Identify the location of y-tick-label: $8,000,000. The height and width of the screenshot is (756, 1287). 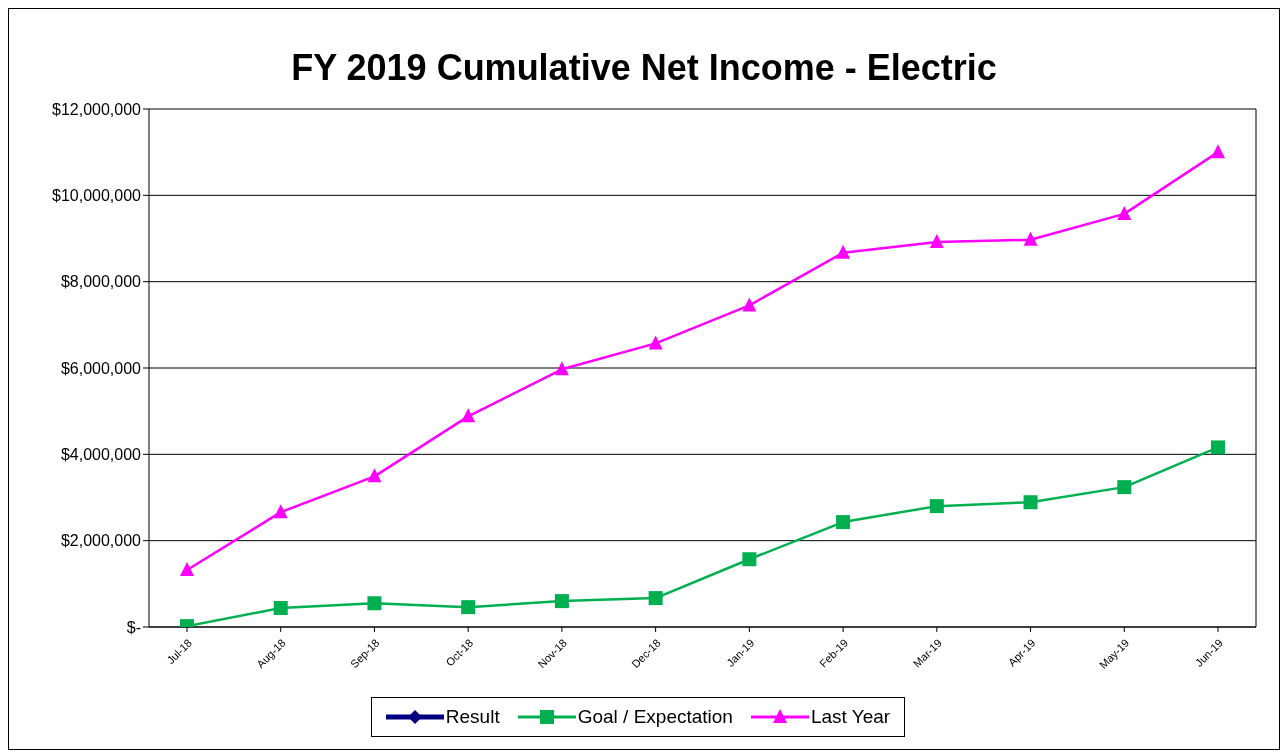
(101, 282).